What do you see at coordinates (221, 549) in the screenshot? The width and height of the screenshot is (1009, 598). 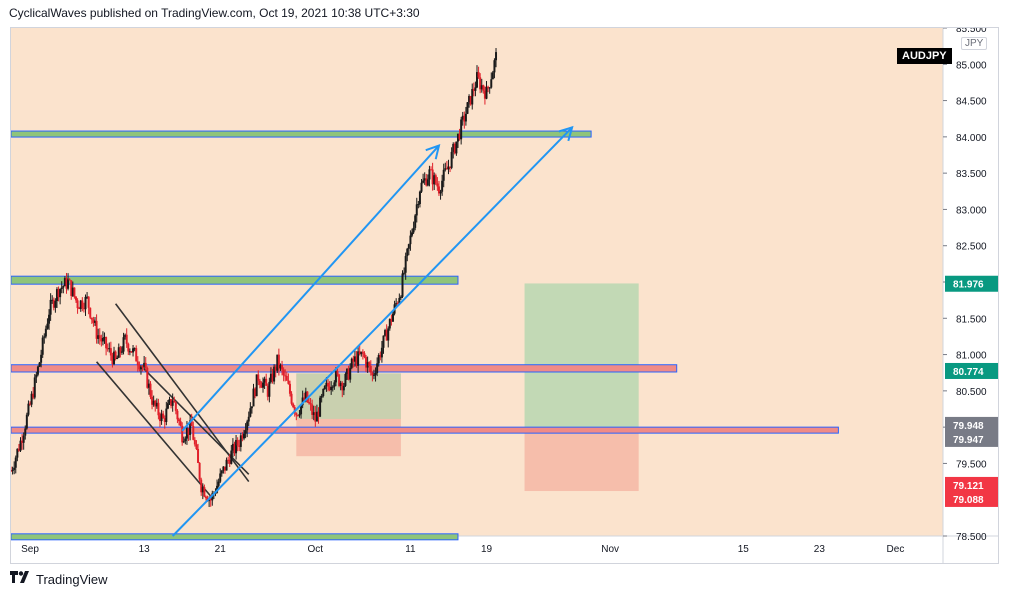 I see `x-tick-label-2: 21` at bounding box center [221, 549].